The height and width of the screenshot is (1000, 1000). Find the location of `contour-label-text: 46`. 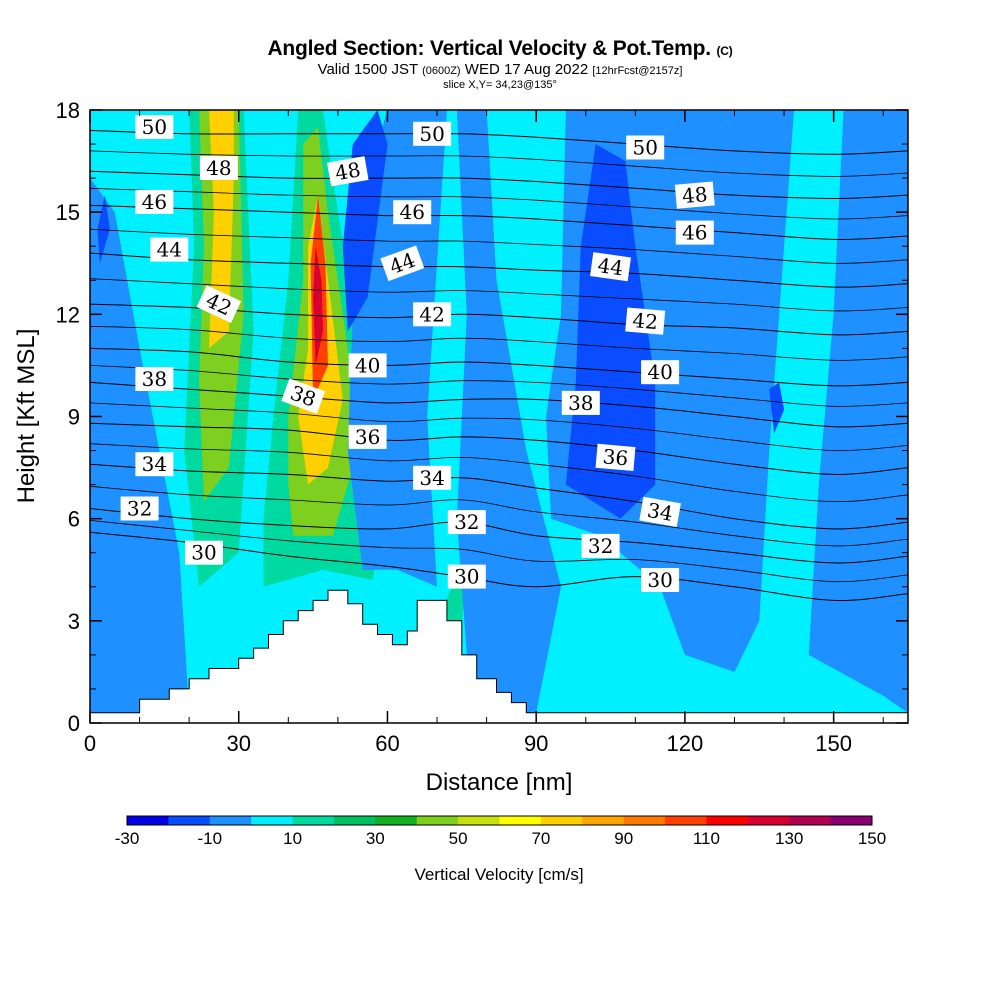

contour-label-text: 46 is located at coordinates (154, 202).